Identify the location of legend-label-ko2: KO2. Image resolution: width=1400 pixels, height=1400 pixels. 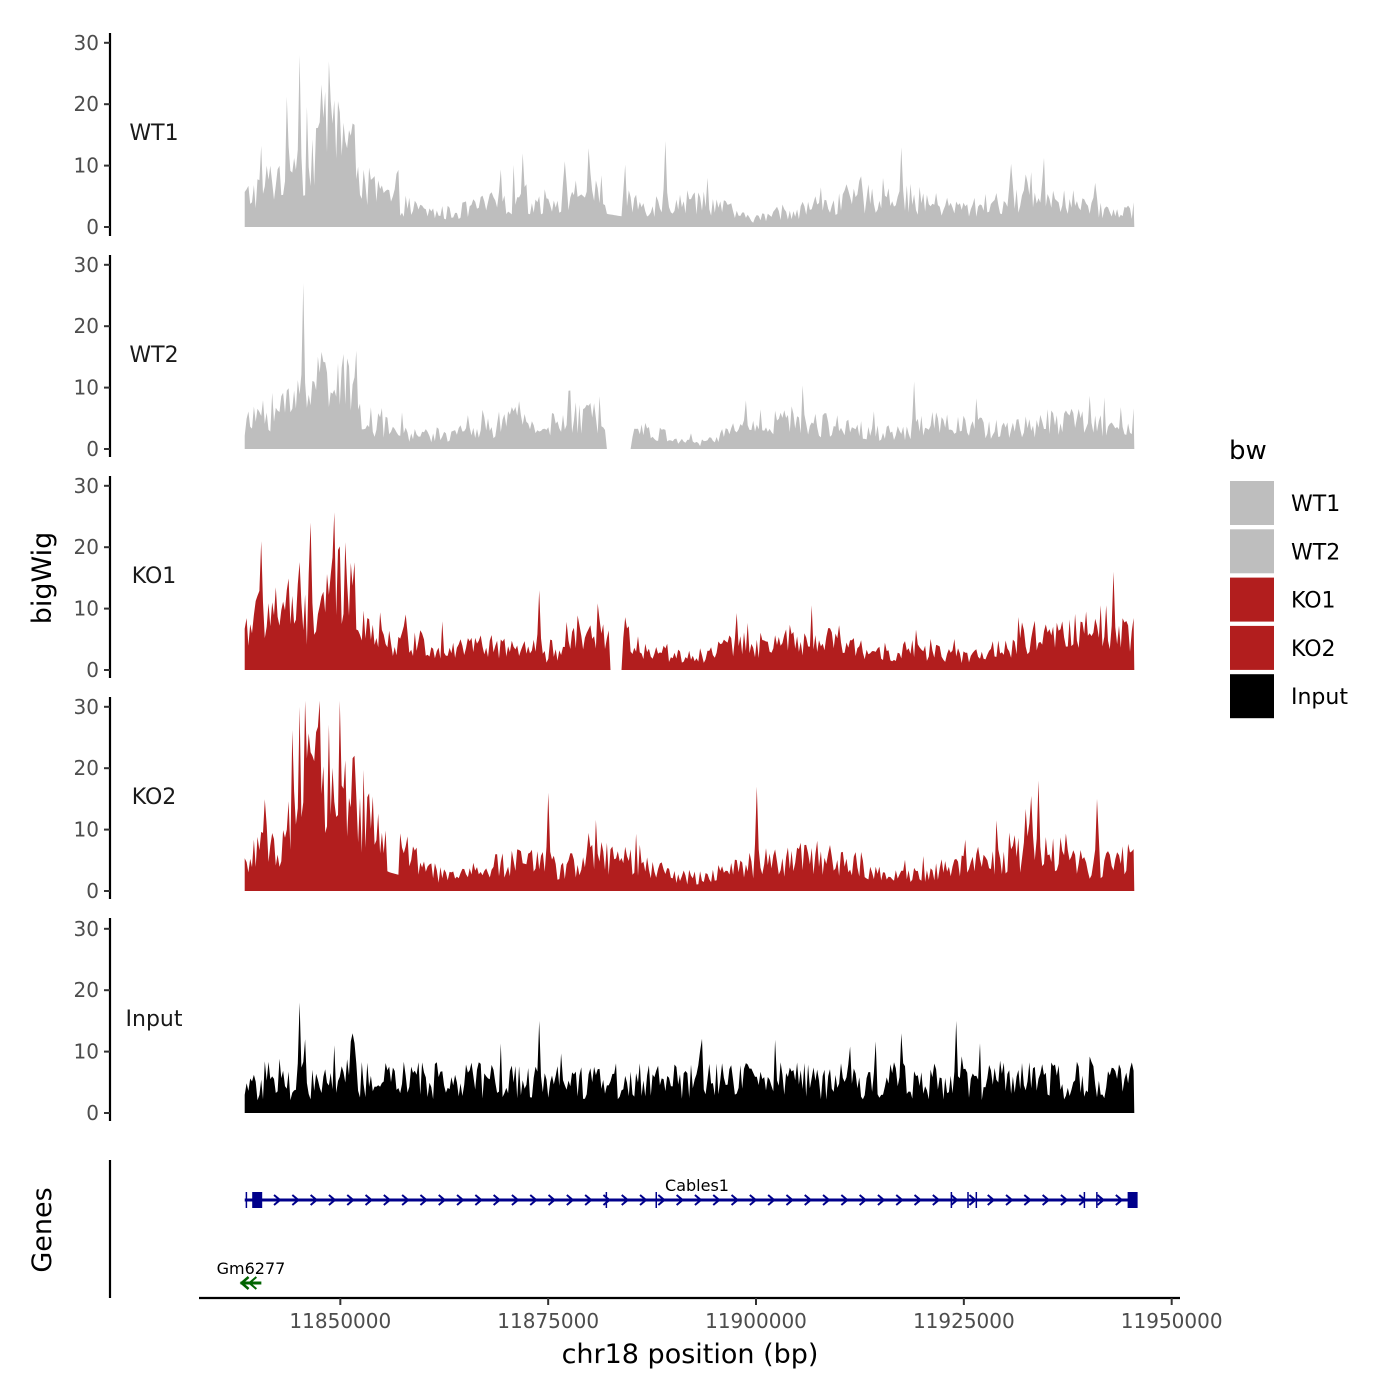
(1313, 649).